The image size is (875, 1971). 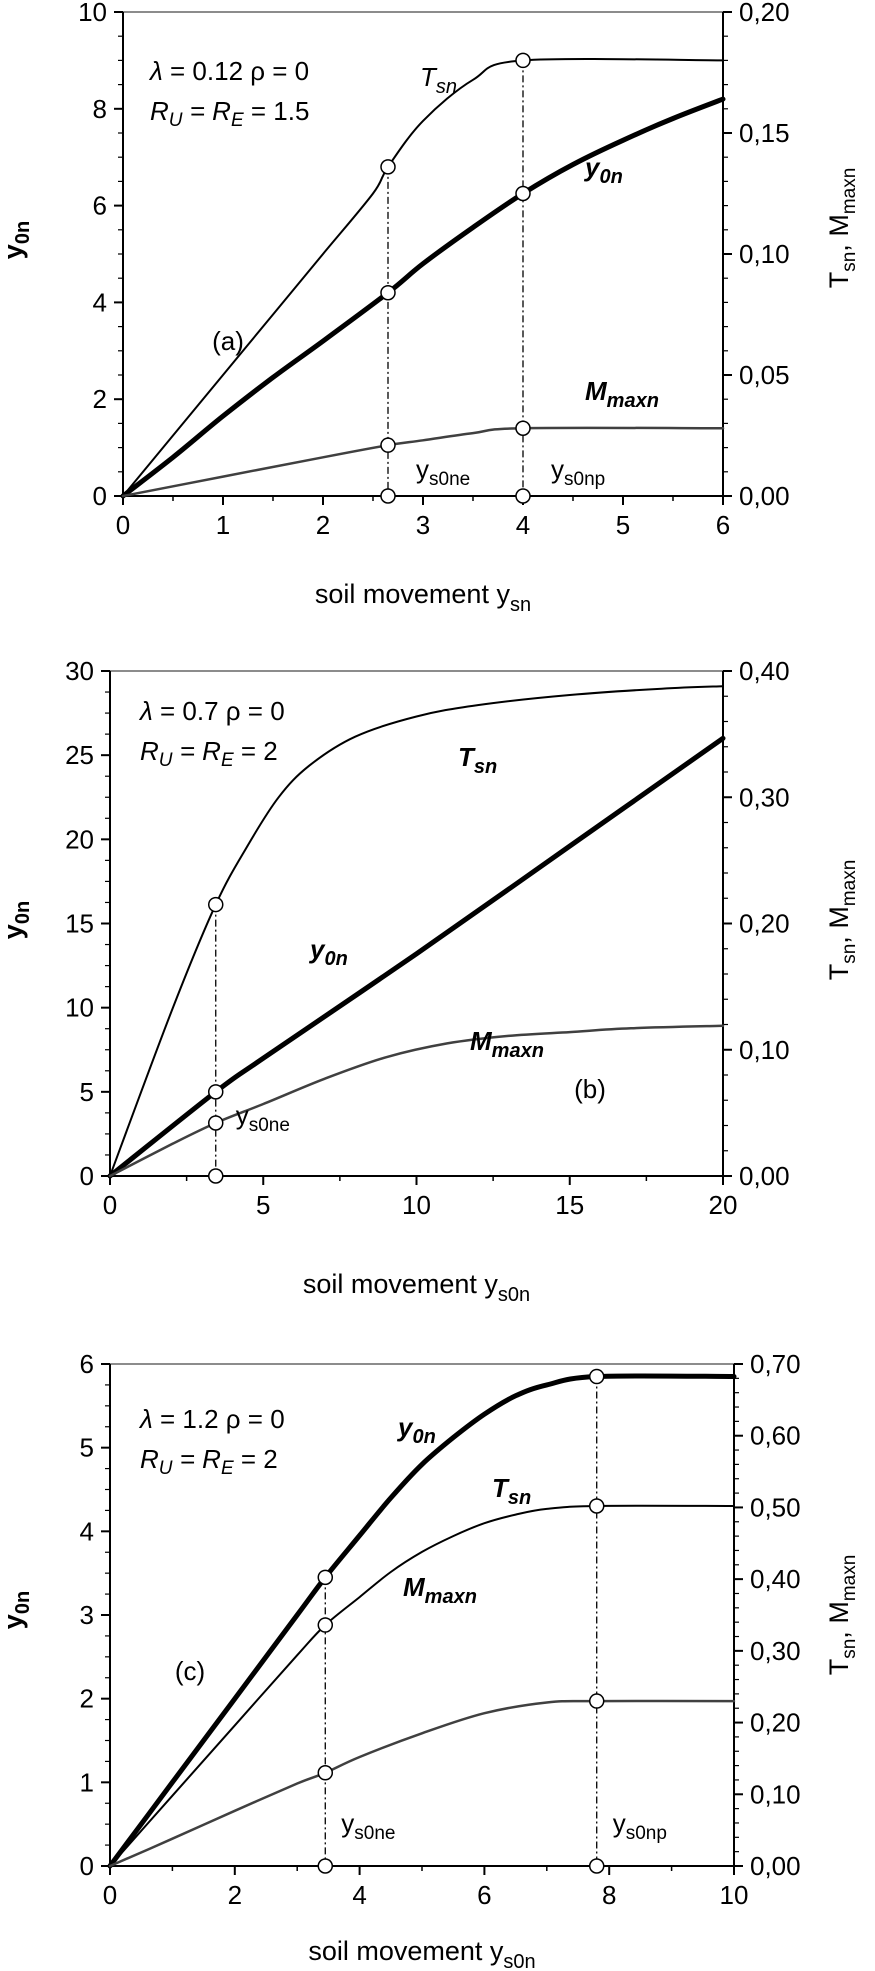 What do you see at coordinates (228, 71) in the screenshot?
I see `param-line-1: λ = 0.12 ρ = 0` at bounding box center [228, 71].